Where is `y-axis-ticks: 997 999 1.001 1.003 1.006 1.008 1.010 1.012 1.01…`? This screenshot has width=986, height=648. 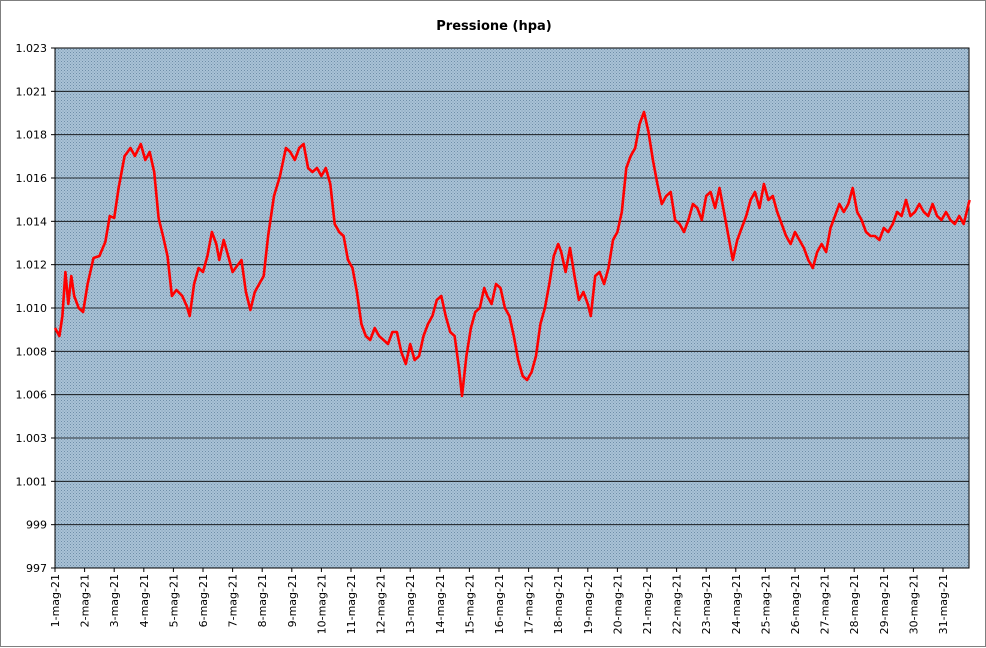 y-axis-ticks: 997 999 1.001 1.003 1.006 1.008 1.010 1.012 1.01… is located at coordinates (35, 308).